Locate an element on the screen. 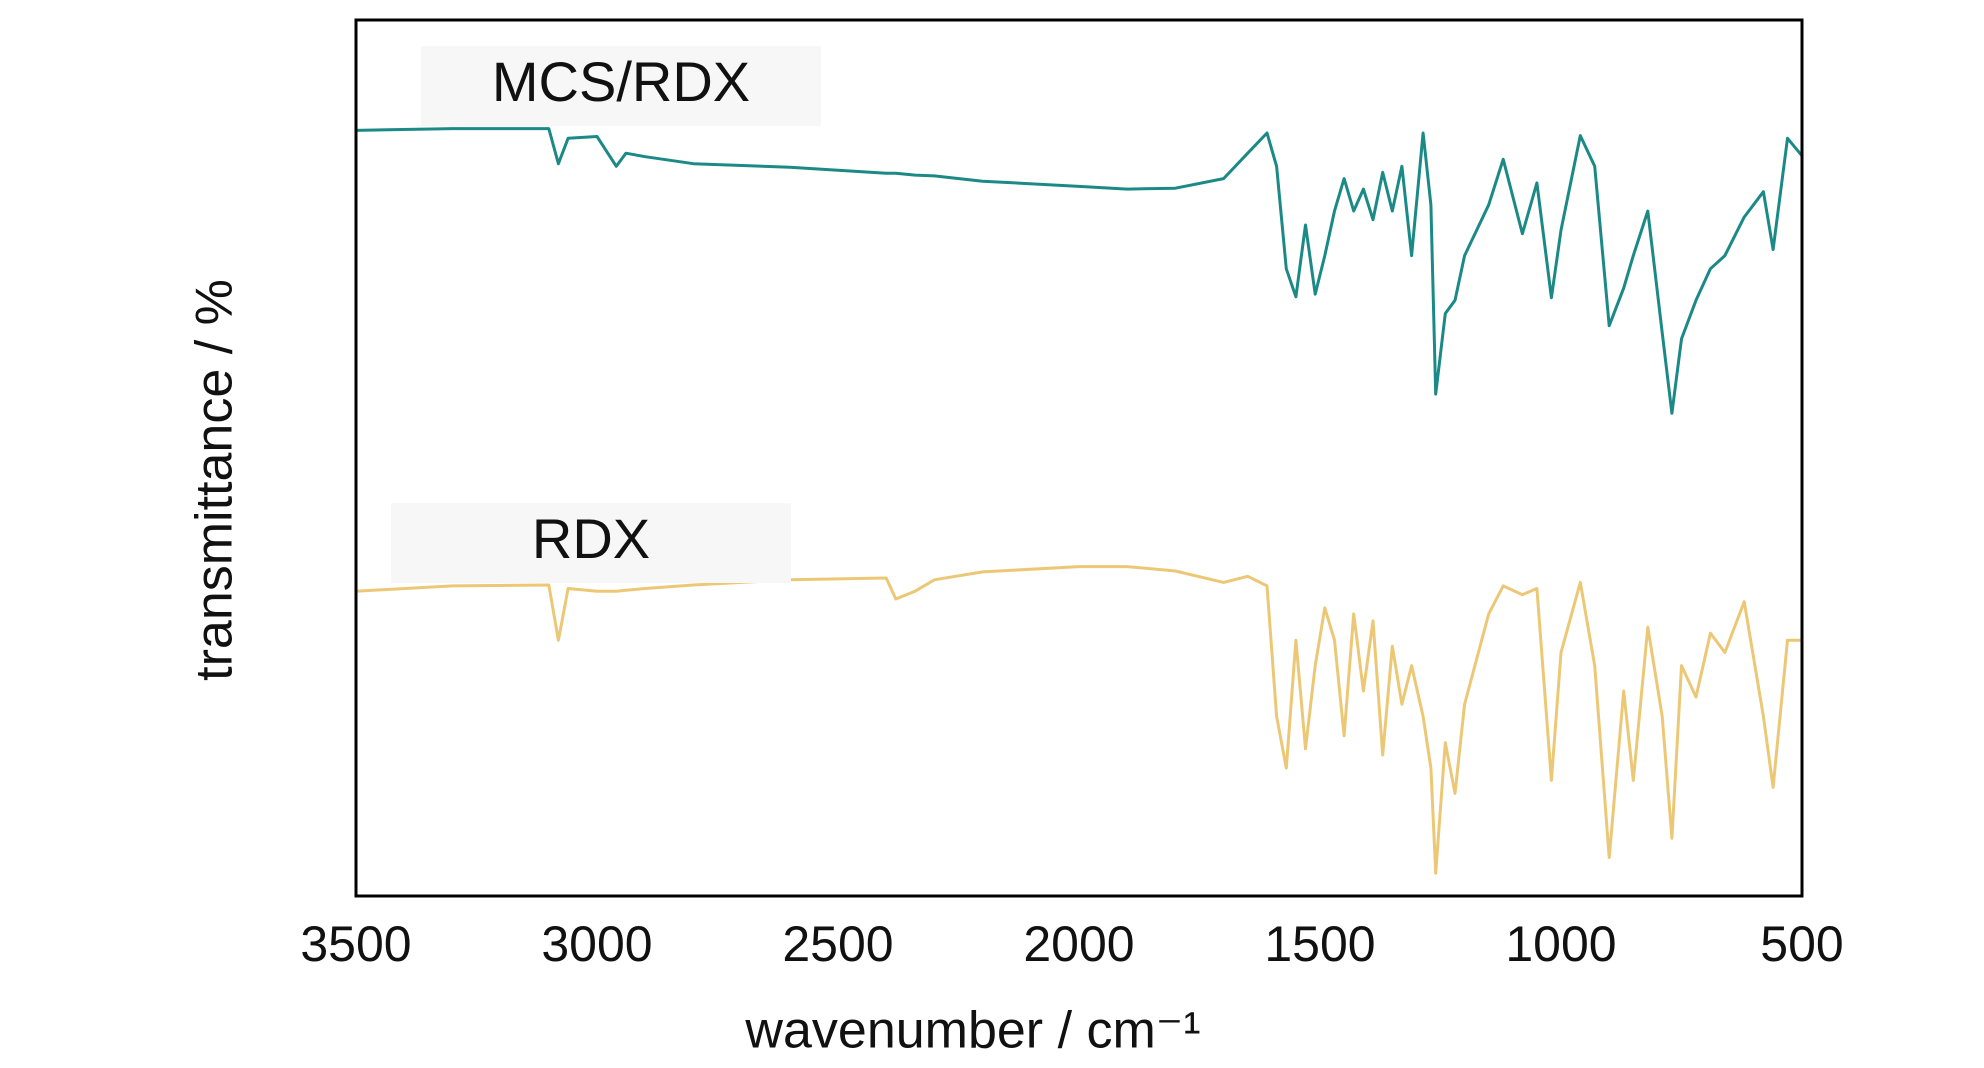 The width and height of the screenshot is (1984, 1068). x-tick-label: 3500 is located at coordinates (355, 944).